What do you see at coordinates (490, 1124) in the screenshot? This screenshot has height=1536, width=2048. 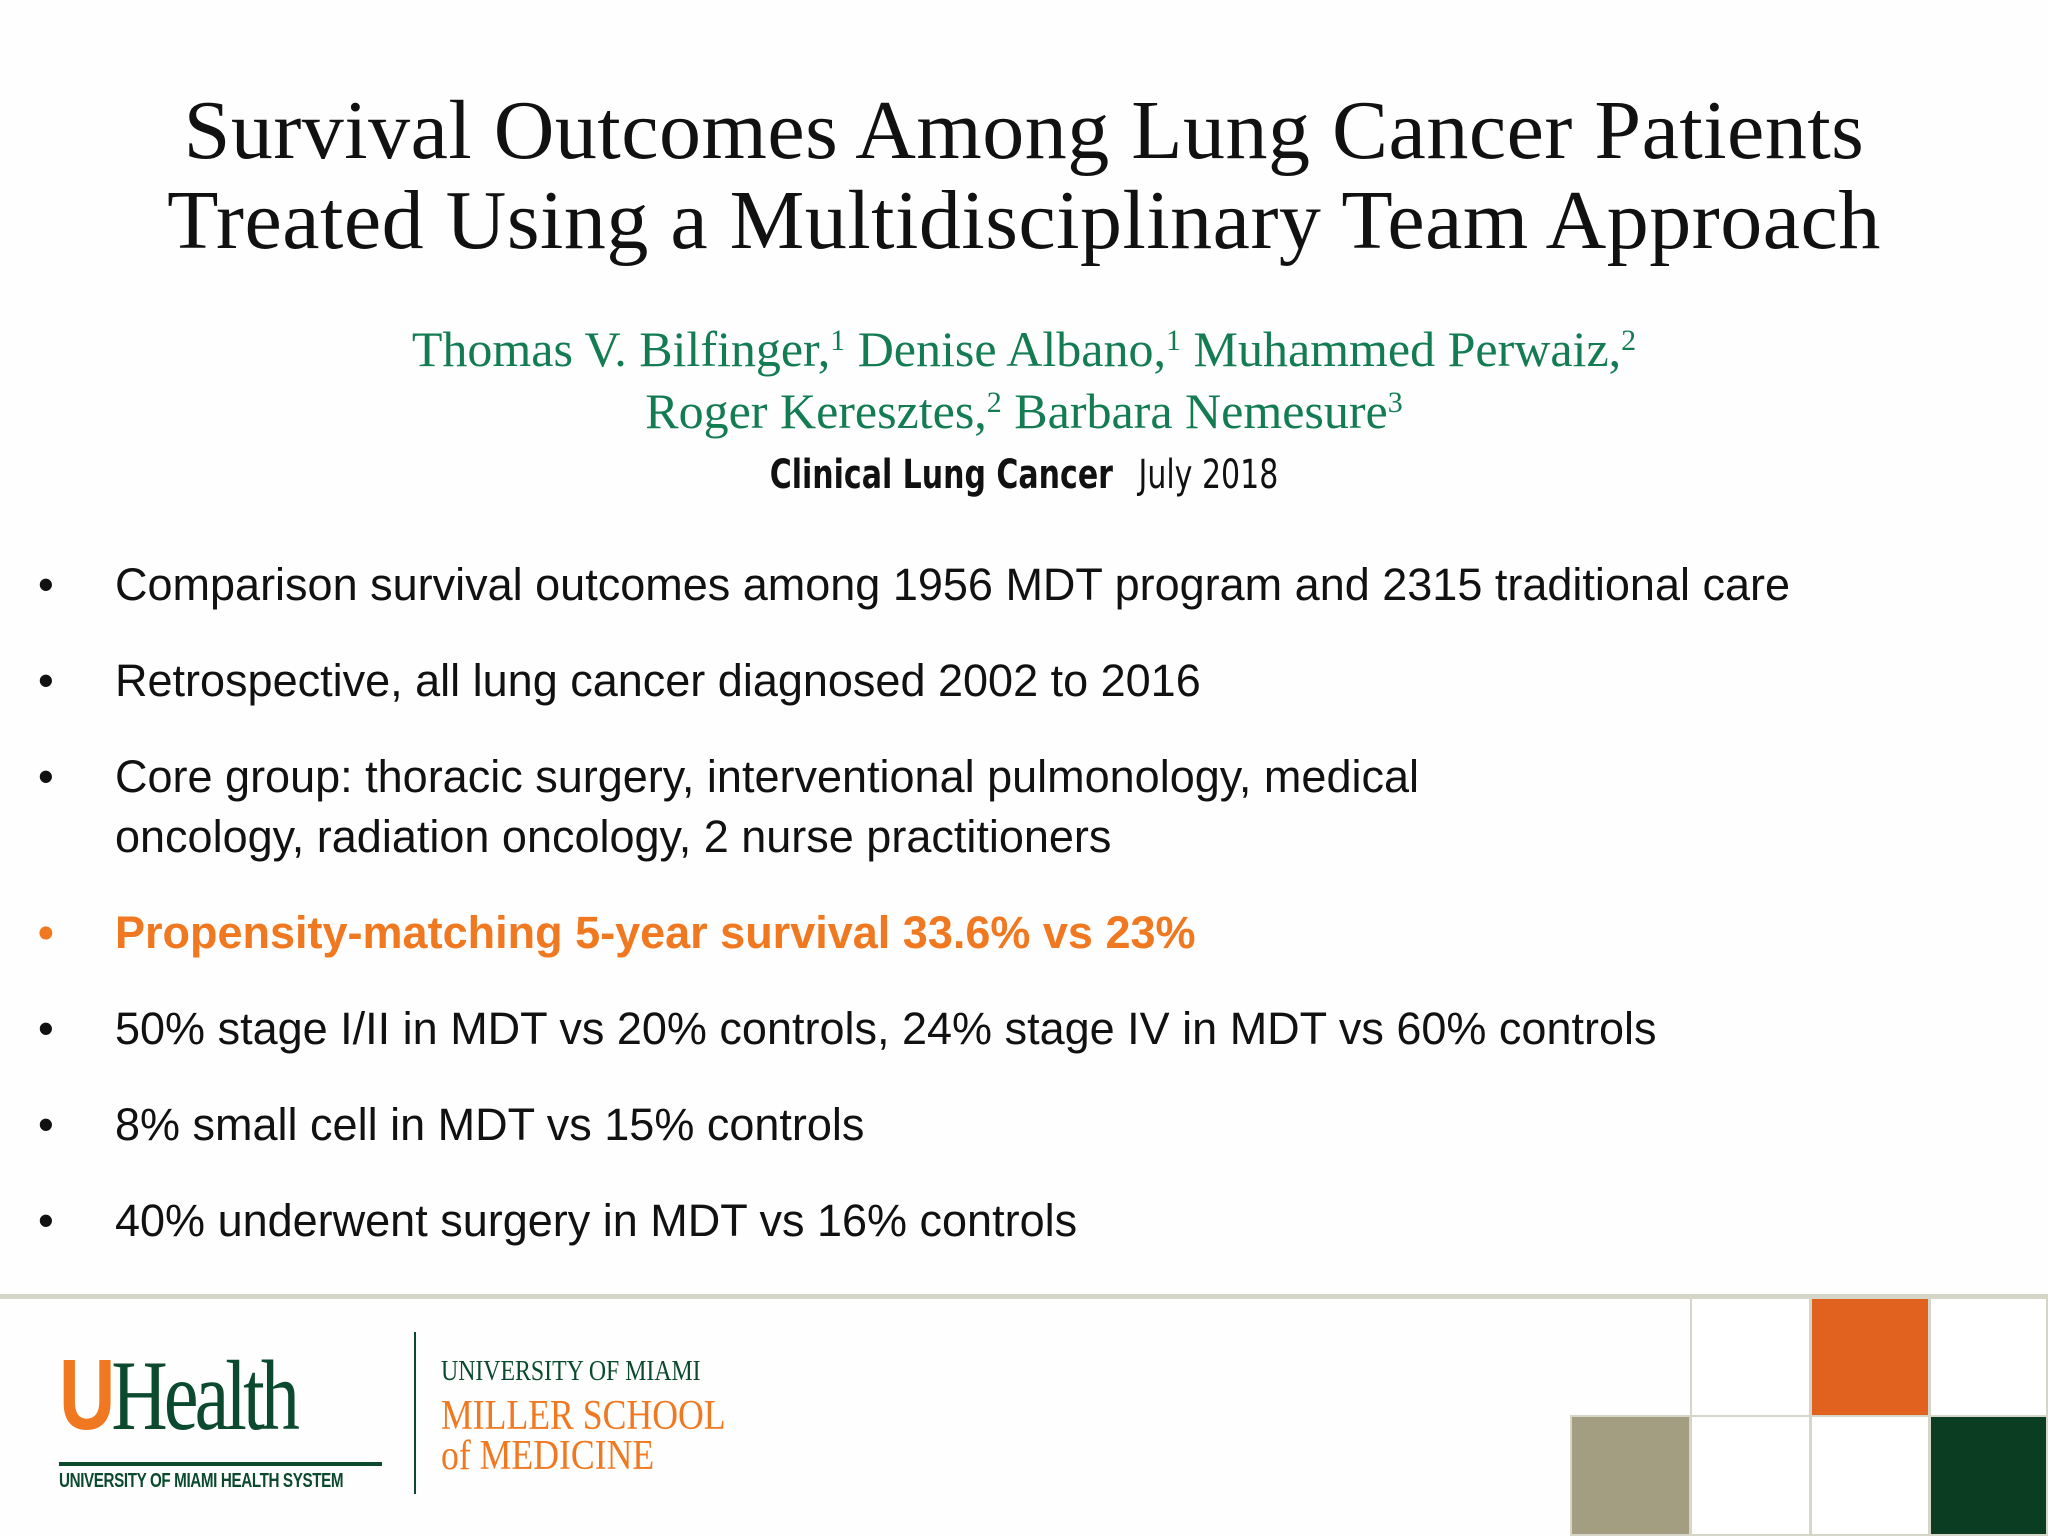 I see `bullet-text: 8% small cell in MDT vs 15% controls` at bounding box center [490, 1124].